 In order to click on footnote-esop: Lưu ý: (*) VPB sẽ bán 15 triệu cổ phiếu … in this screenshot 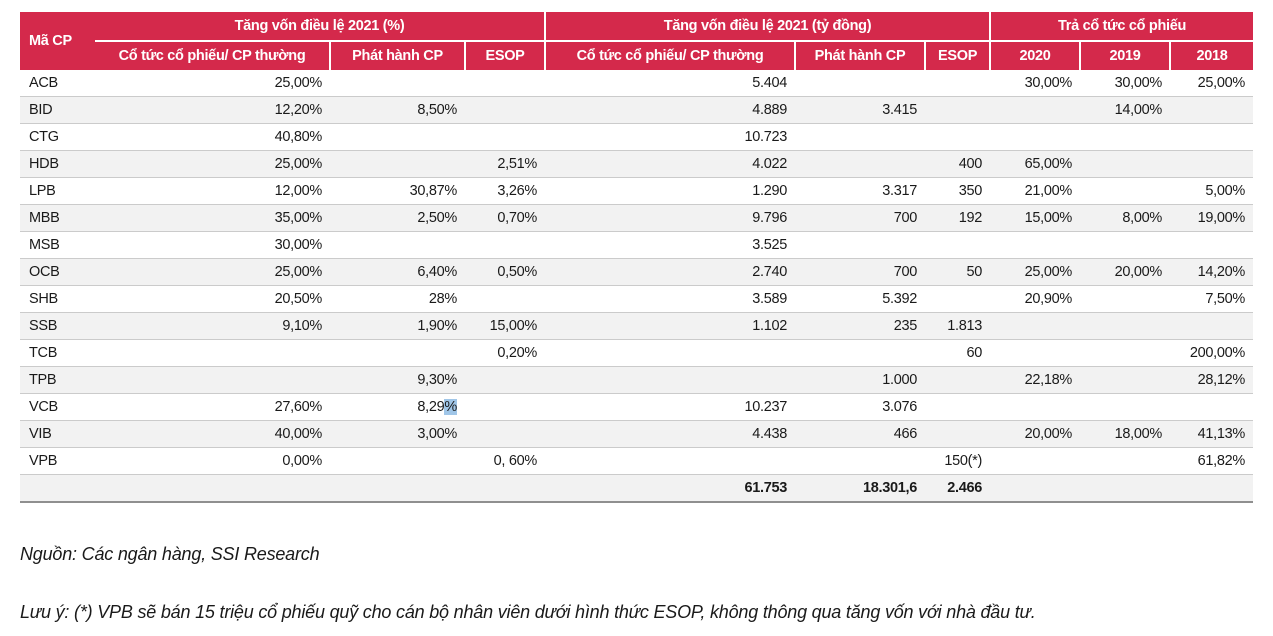, I will do `click(528, 612)`.